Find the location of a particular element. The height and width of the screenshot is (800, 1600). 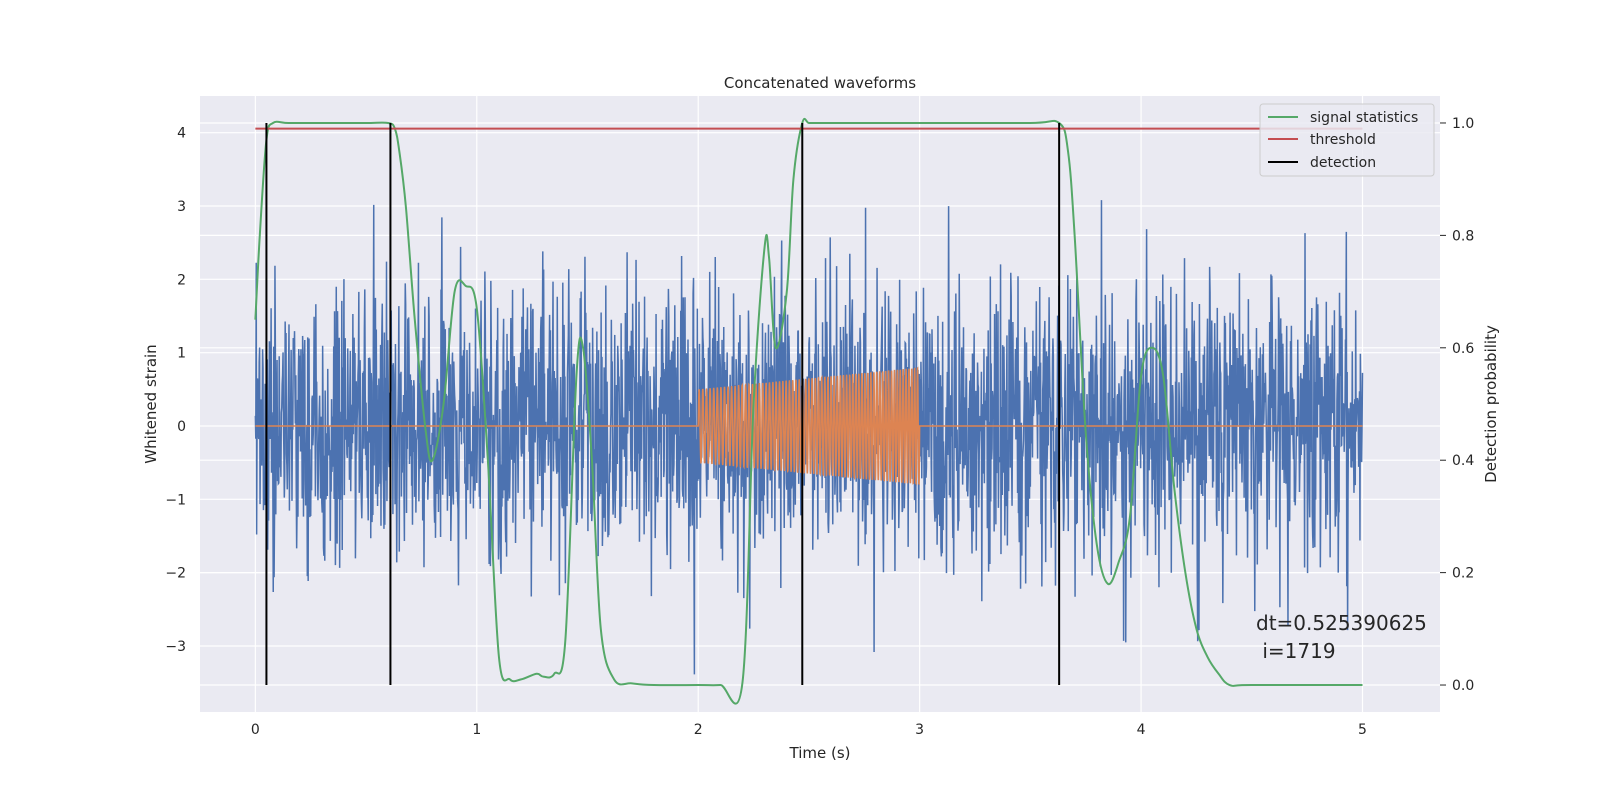

y2-tick-label: 0.2 is located at coordinates (1463, 574).